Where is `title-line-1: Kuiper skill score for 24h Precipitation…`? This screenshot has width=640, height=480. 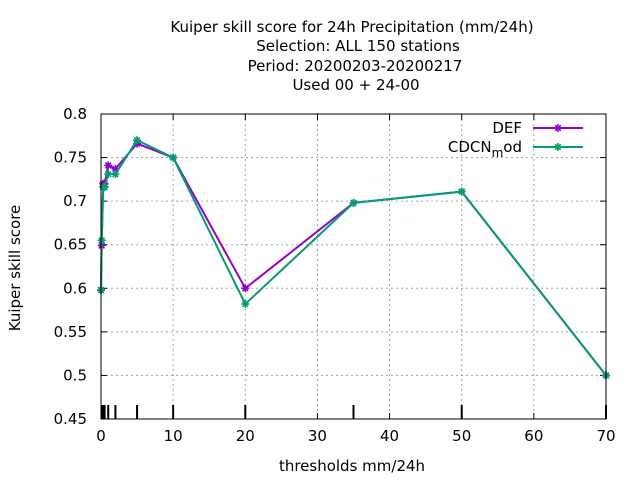 title-line-1: Kuiper skill score for 24h Precipitation… is located at coordinates (351, 27).